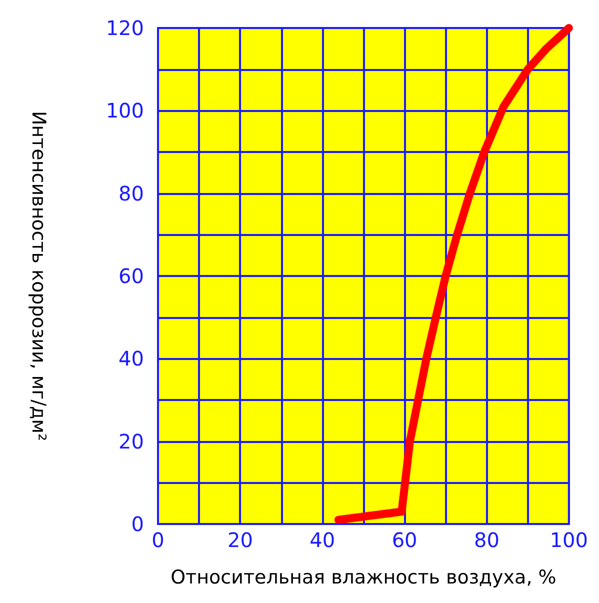 This screenshot has width=599, height=603. I want to click on y-axis-title: Интенсивность коррозии, мг/дм², so click(39, 276).